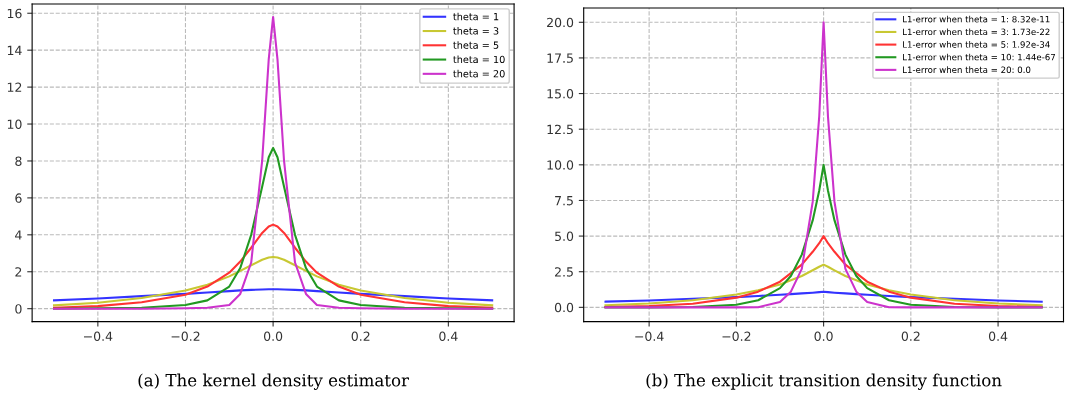 The image size is (1071, 402). I want to click on y-tick-label: 10, so click(14, 124).